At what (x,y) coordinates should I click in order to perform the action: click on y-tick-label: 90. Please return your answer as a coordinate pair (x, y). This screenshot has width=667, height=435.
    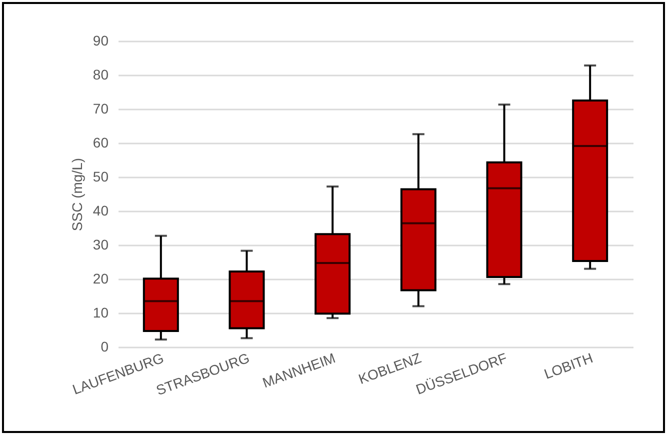
    Looking at the image, I should click on (100, 40).